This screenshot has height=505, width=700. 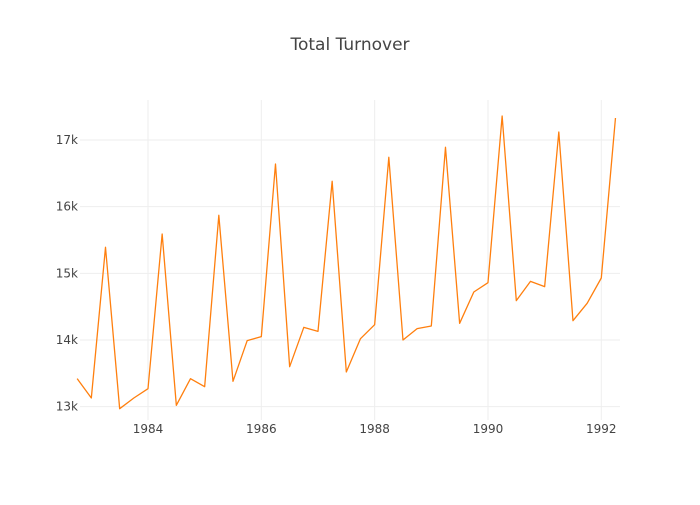 What do you see at coordinates (261, 429) in the screenshot?
I see `x-tick-label: 1986` at bounding box center [261, 429].